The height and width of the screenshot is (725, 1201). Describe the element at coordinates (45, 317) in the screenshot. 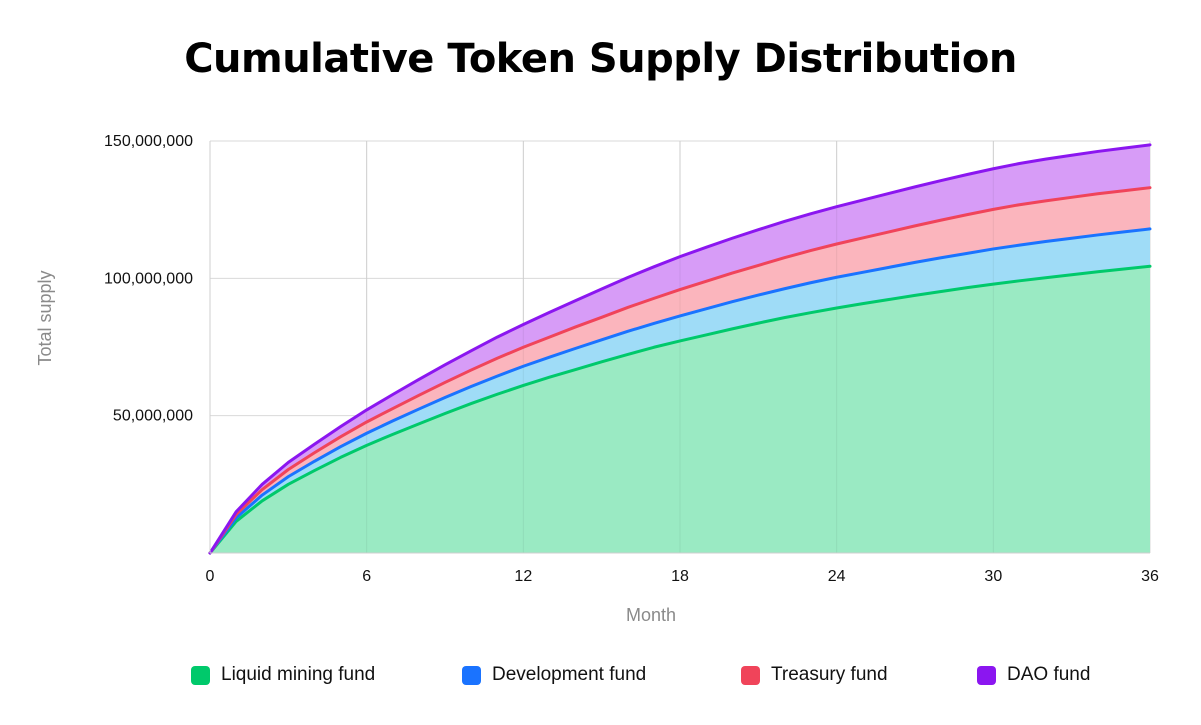

I see `y-axis-label: Total supply` at that location.